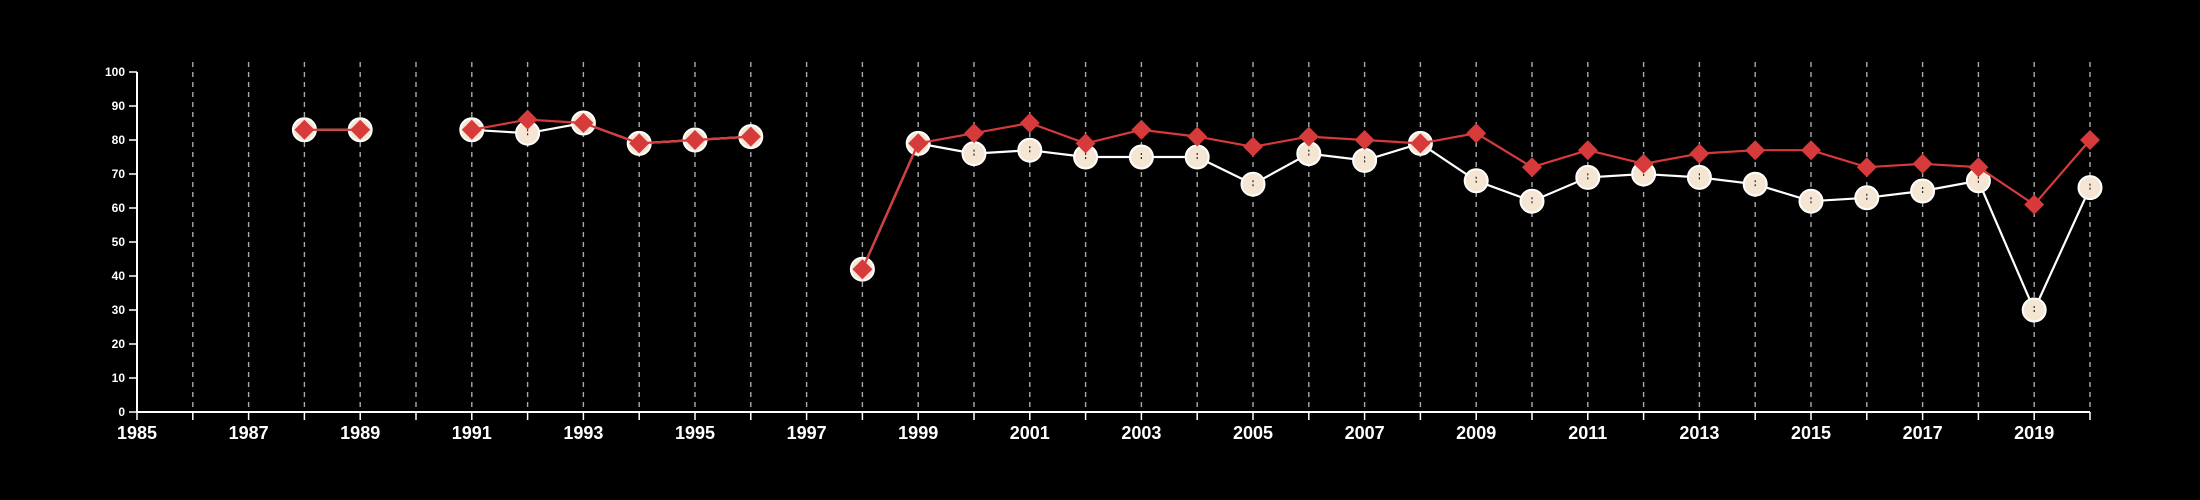 This screenshot has height=500, width=2200. Describe the element at coordinates (119, 140) in the screenshot. I see `y-tick-label: 80` at that location.